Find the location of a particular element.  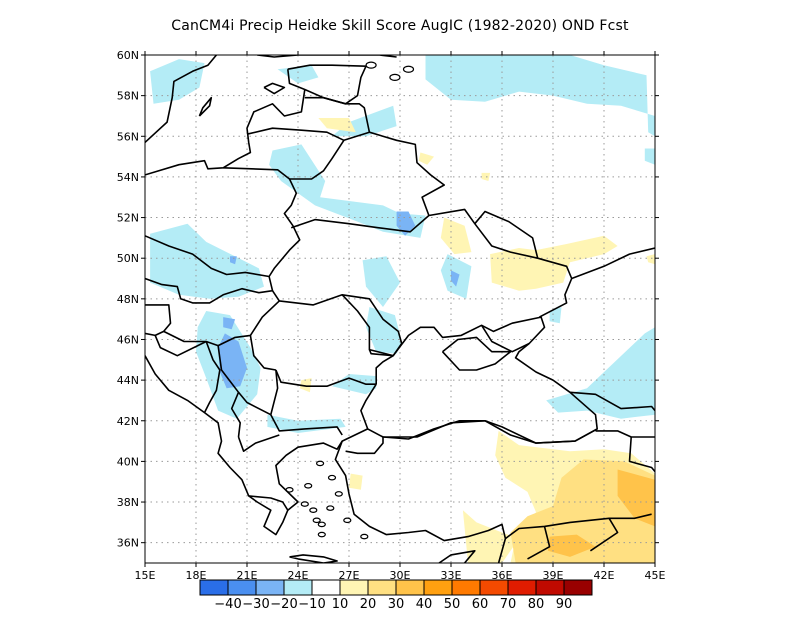

lat-tick-label: 38N is located at coordinates (128, 502).